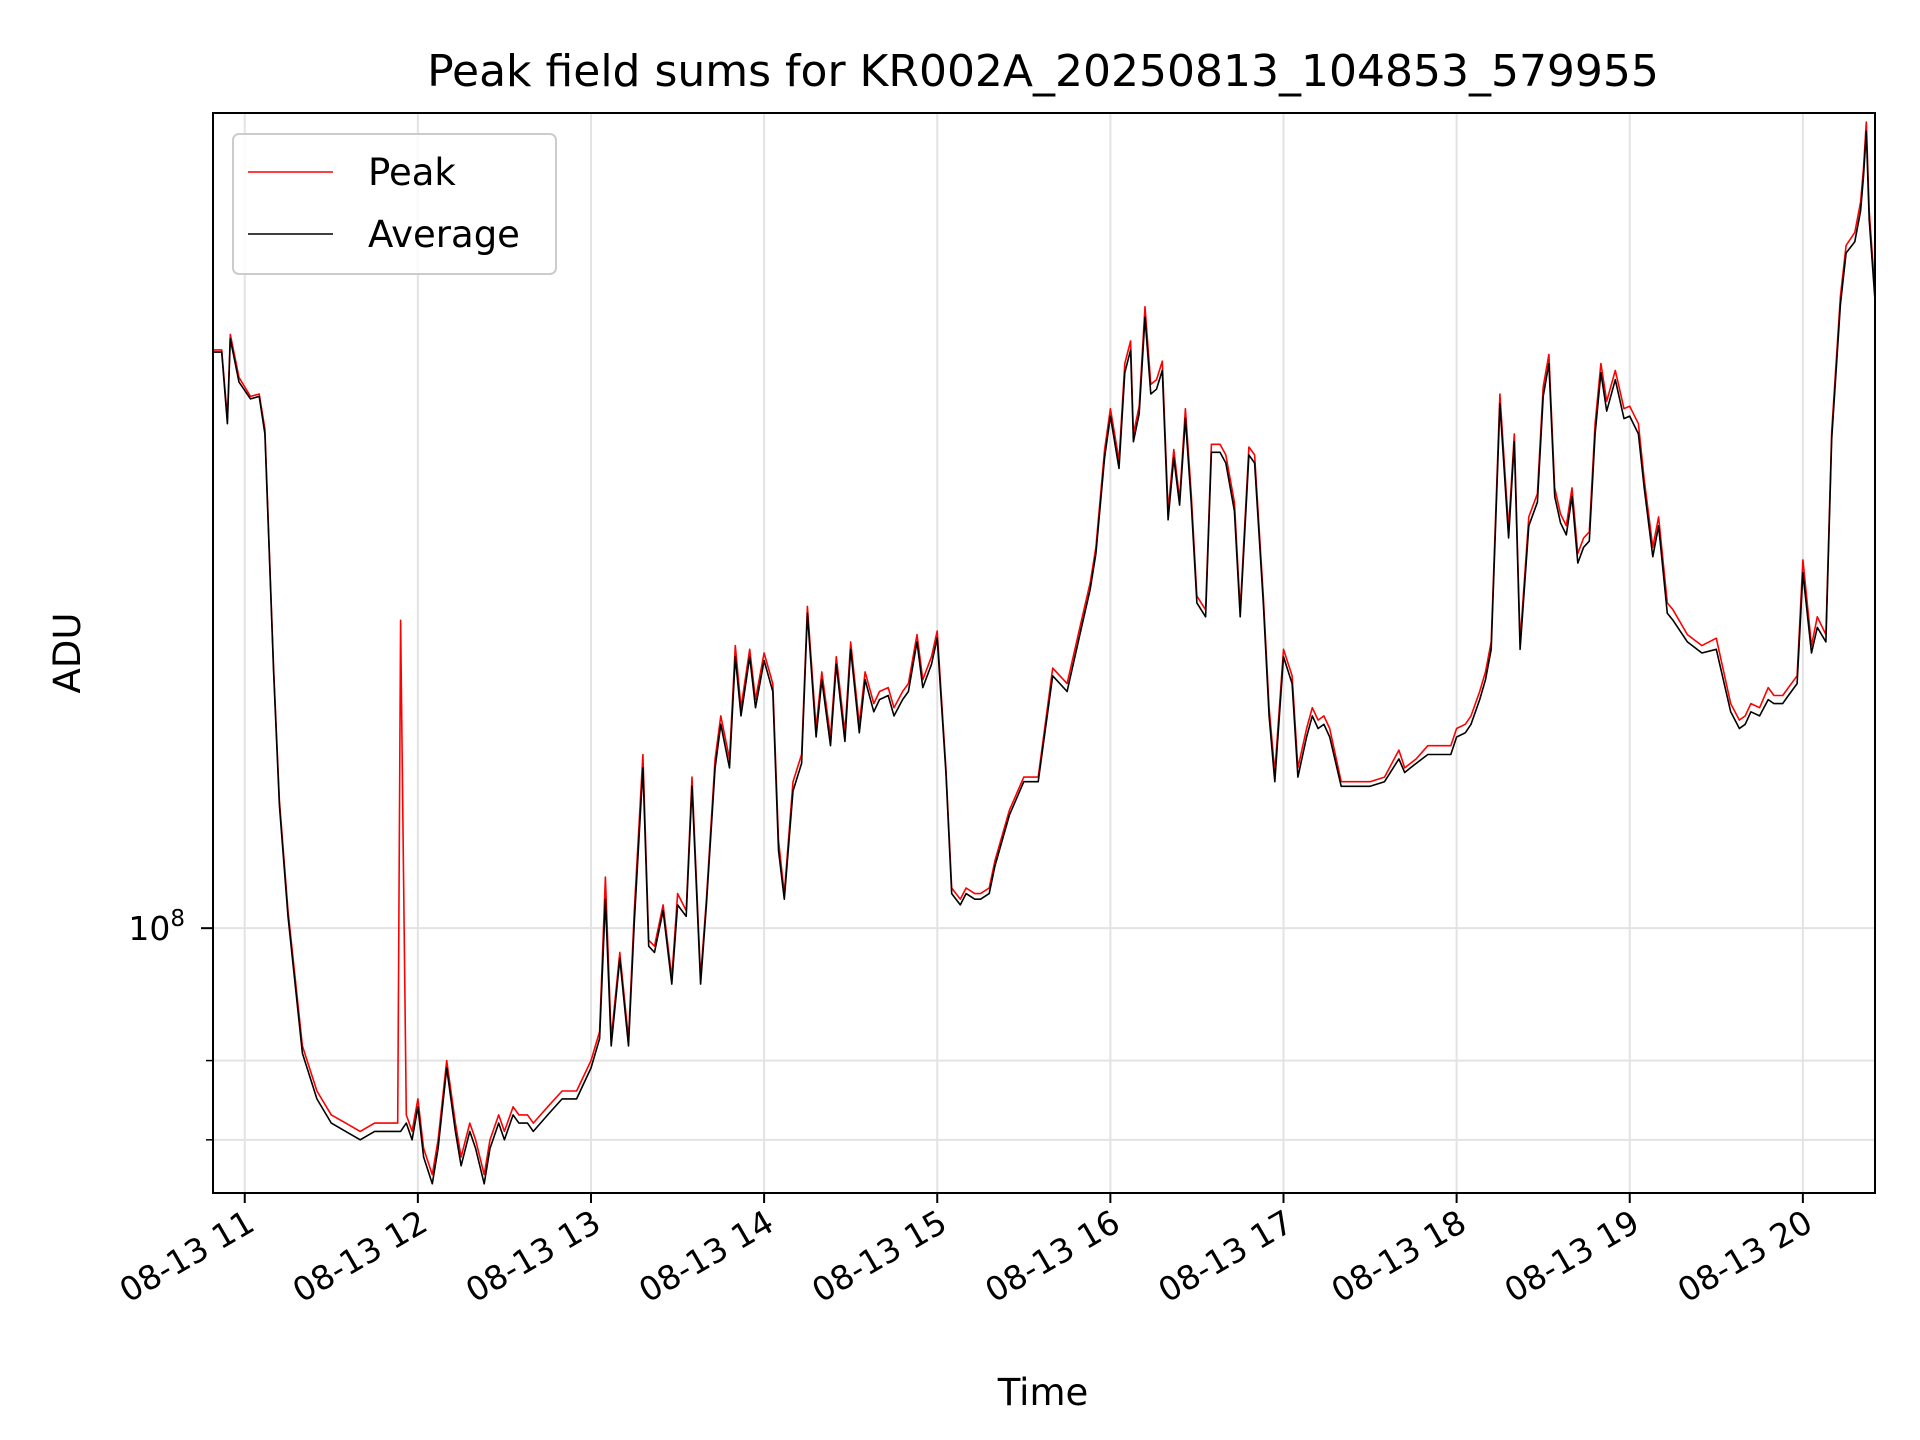  I want to click on legend-box, so click(394, 204).